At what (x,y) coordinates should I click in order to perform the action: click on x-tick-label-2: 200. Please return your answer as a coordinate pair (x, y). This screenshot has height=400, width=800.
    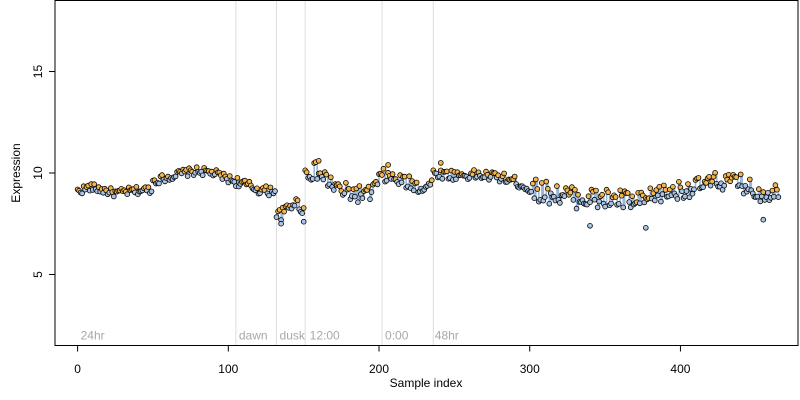
    Looking at the image, I should click on (379, 369).